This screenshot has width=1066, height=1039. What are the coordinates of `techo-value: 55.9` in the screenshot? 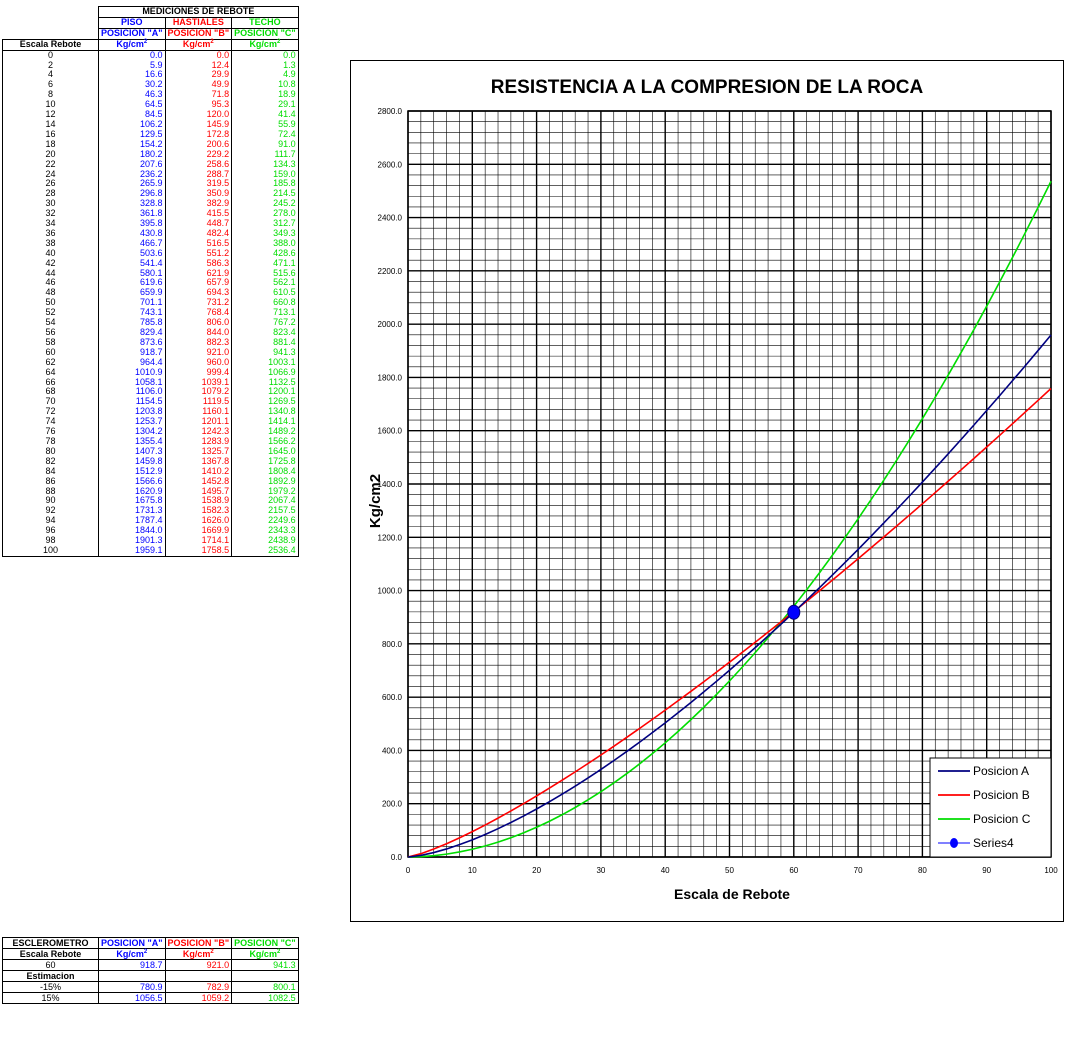 It's located at (265, 124).